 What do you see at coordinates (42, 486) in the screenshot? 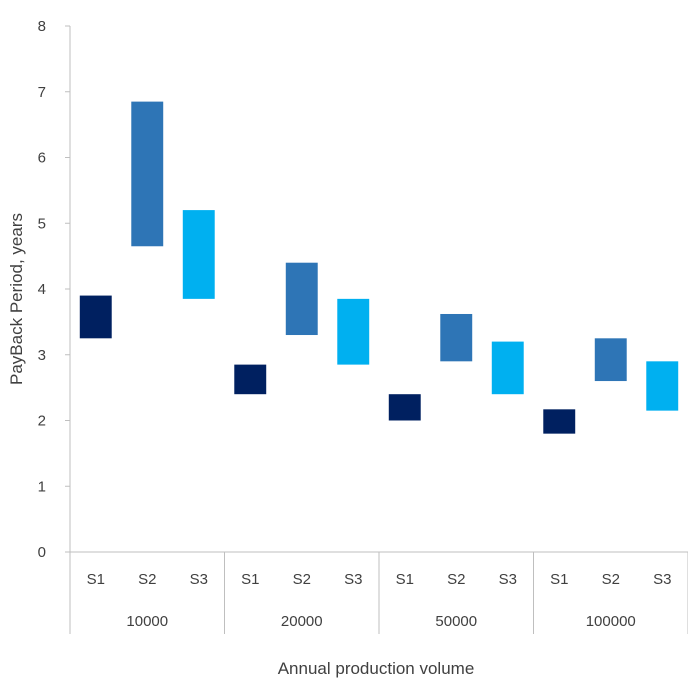
I see `y-tick-label: 1` at bounding box center [42, 486].